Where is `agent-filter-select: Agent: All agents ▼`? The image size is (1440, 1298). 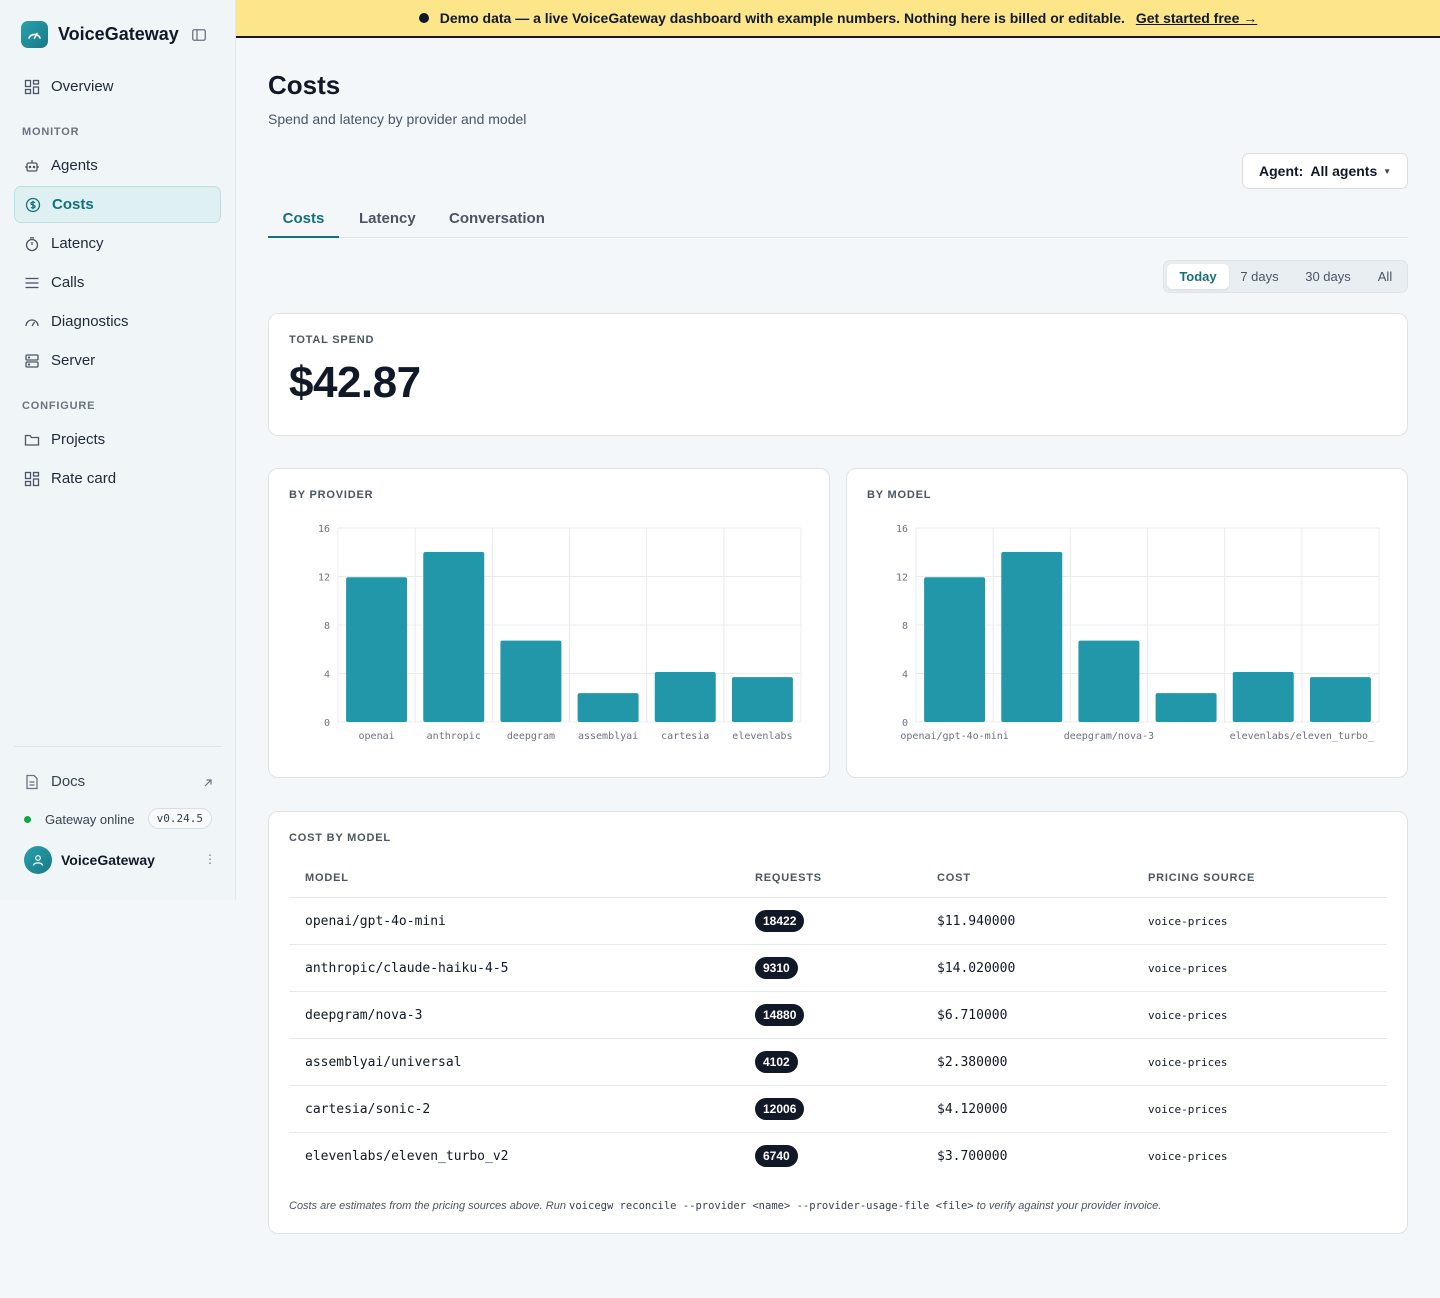 agent-filter-select: Agent: All agents ▼ is located at coordinates (1325, 171).